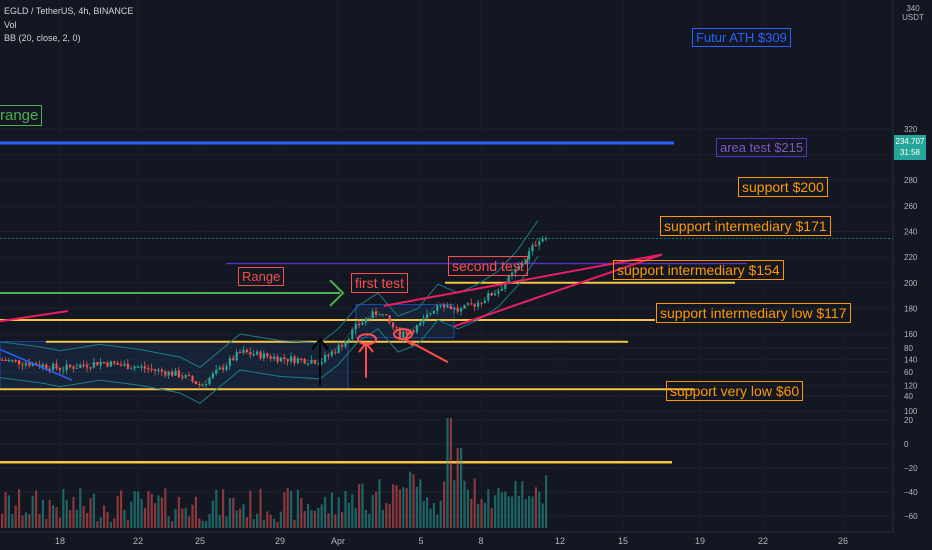 The height and width of the screenshot is (550, 932). I want to click on support-171-label: support intermediary $171, so click(745, 226).